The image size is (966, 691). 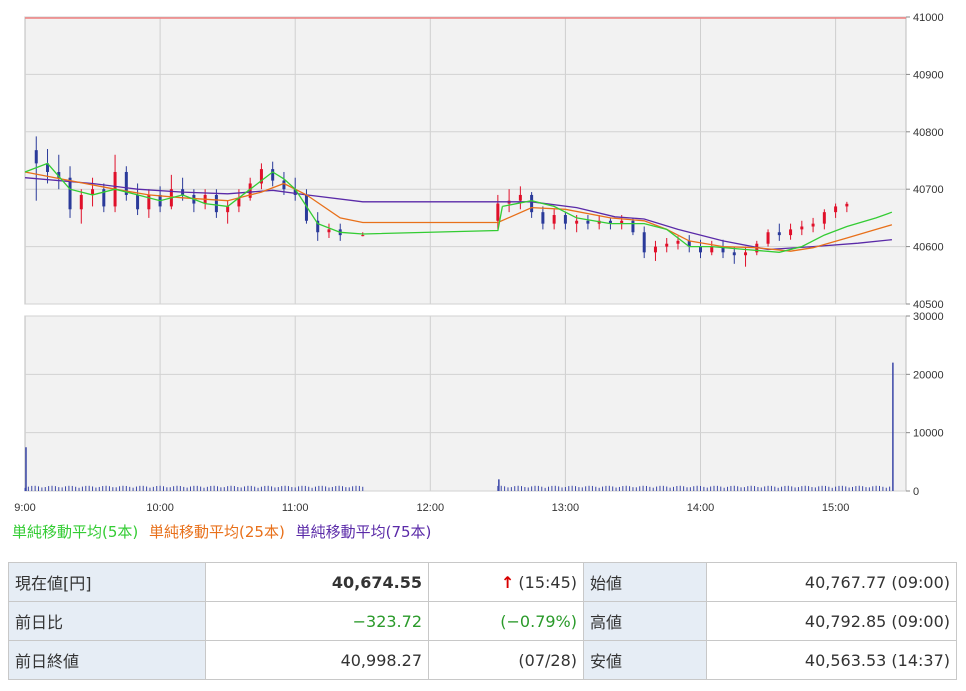 I want to click on current-value: 40,674.55, so click(x=317, y=582).